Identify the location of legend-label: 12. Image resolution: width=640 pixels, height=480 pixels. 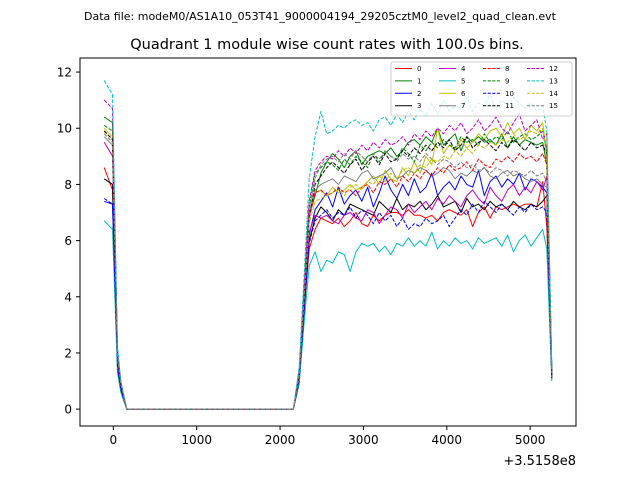
(553, 69).